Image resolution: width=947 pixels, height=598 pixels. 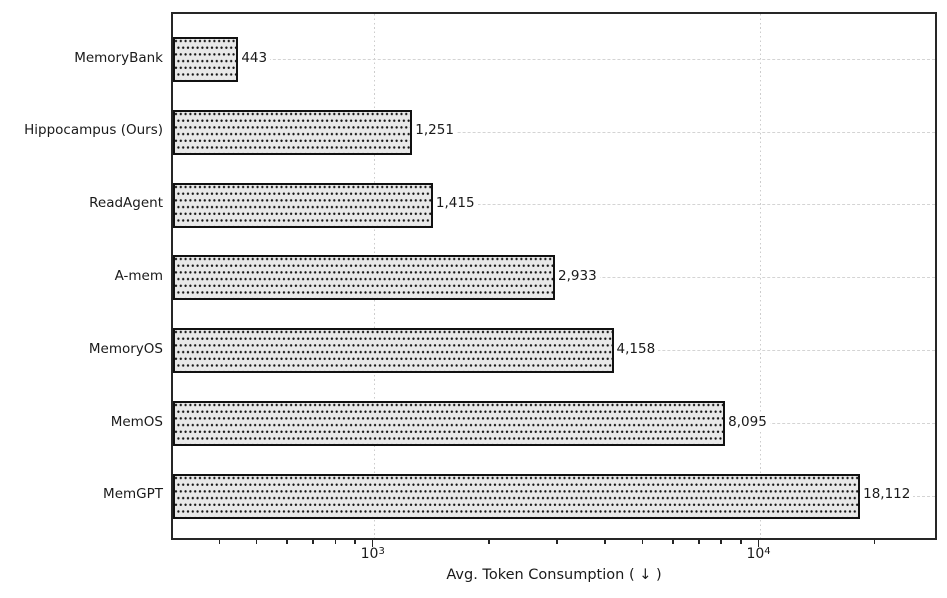 What do you see at coordinates (372, 554) in the screenshot?
I see `x-tick-label: 103` at bounding box center [372, 554].